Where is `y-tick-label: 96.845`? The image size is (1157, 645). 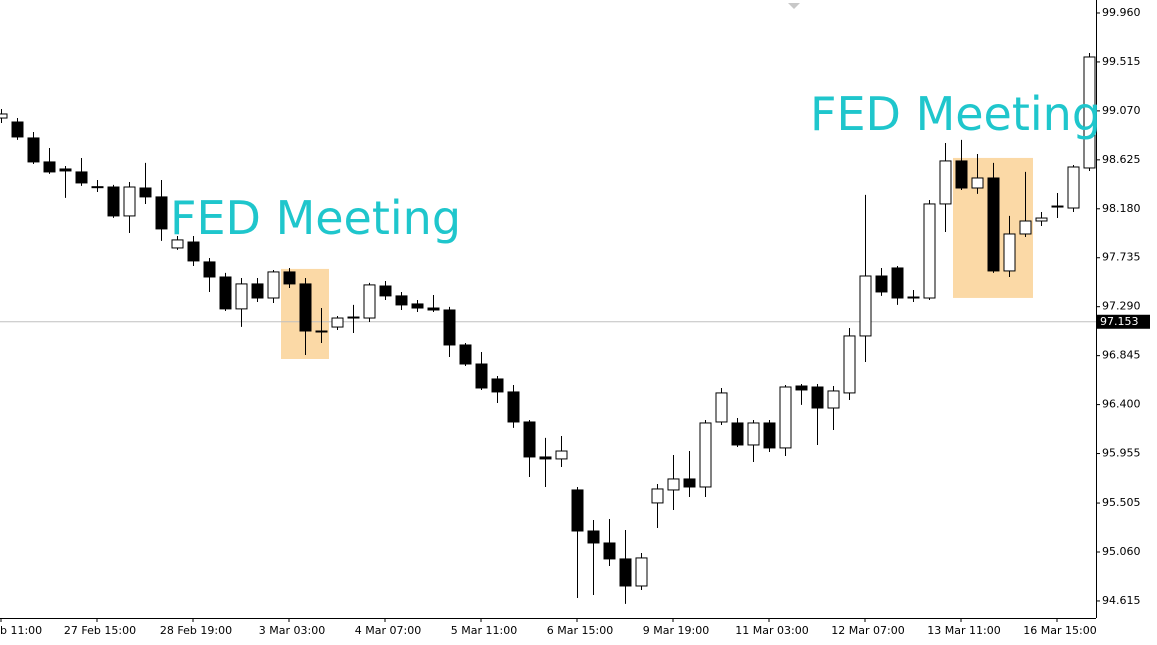 y-tick-label: 96.845 is located at coordinates (1121, 355).